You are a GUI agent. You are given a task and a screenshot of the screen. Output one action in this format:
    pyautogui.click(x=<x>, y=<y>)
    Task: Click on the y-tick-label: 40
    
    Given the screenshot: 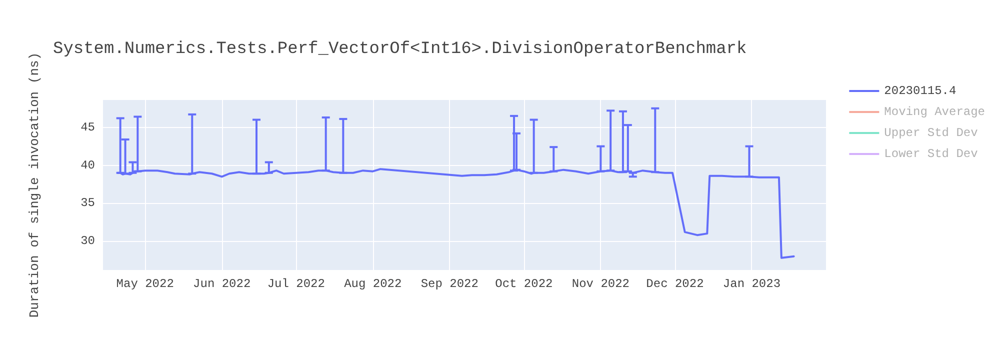 What is the action you would take?
    pyautogui.click(x=87, y=165)
    